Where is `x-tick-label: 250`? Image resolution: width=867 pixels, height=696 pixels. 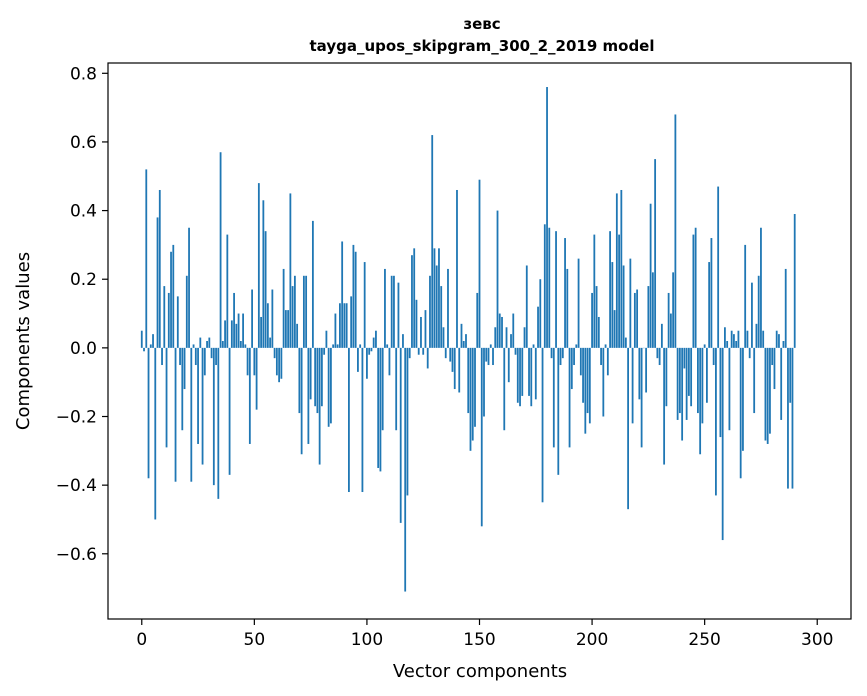 x-tick-label: 250 is located at coordinates (704, 640).